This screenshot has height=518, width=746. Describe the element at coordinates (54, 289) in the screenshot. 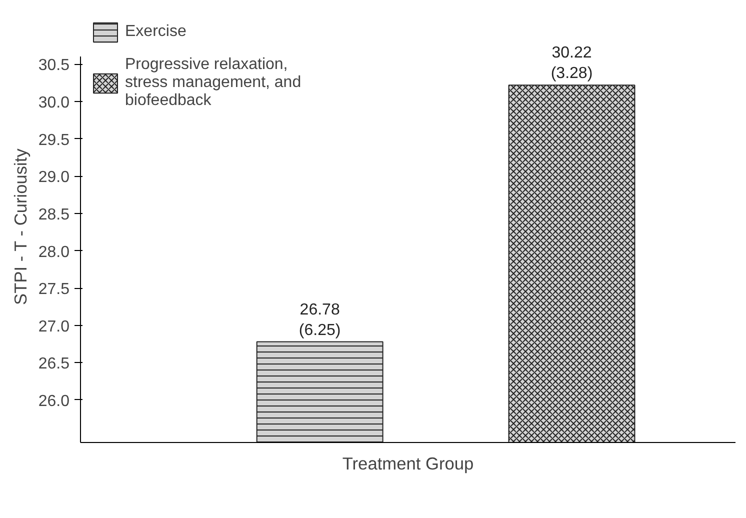

I see `y-tick-label: 27.5` at that location.